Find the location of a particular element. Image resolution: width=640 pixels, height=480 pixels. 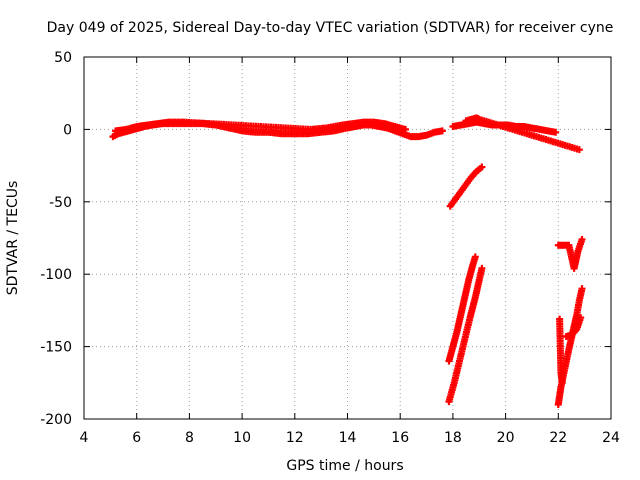

x-tick-label: 12 is located at coordinates (295, 438).